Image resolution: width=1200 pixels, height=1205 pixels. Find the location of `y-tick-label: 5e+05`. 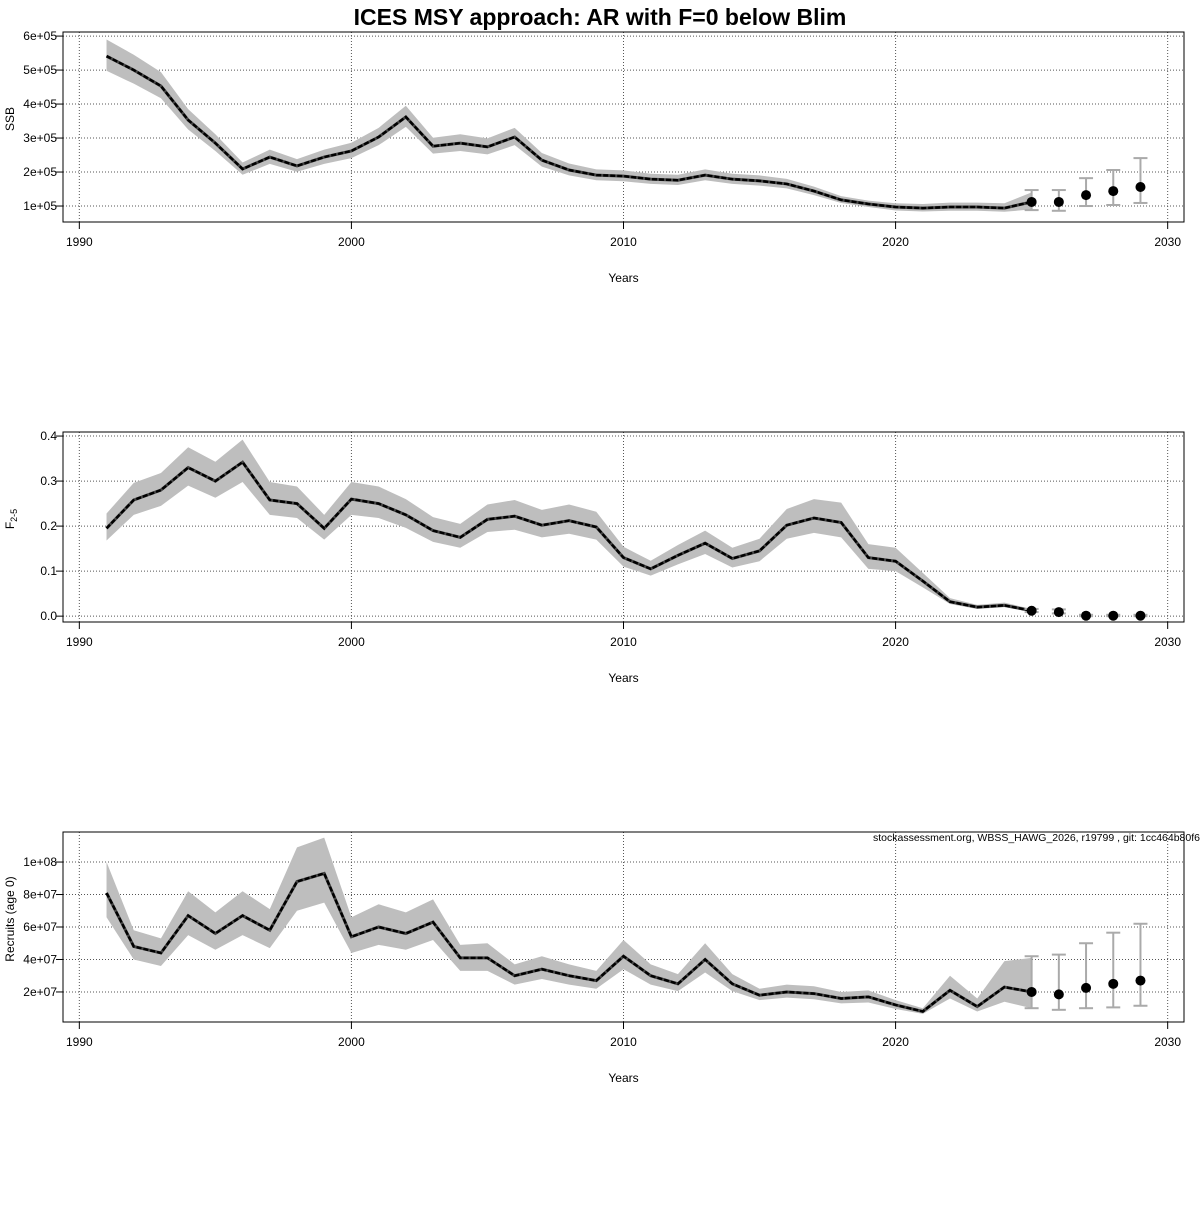

y-tick-label: 5e+05 is located at coordinates (40, 70).